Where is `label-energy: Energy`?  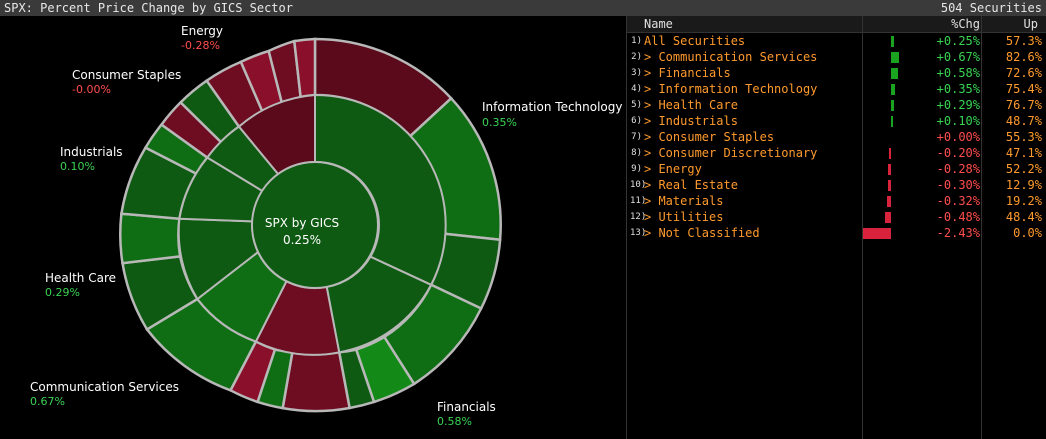
label-energy: Energy is located at coordinates (202, 31).